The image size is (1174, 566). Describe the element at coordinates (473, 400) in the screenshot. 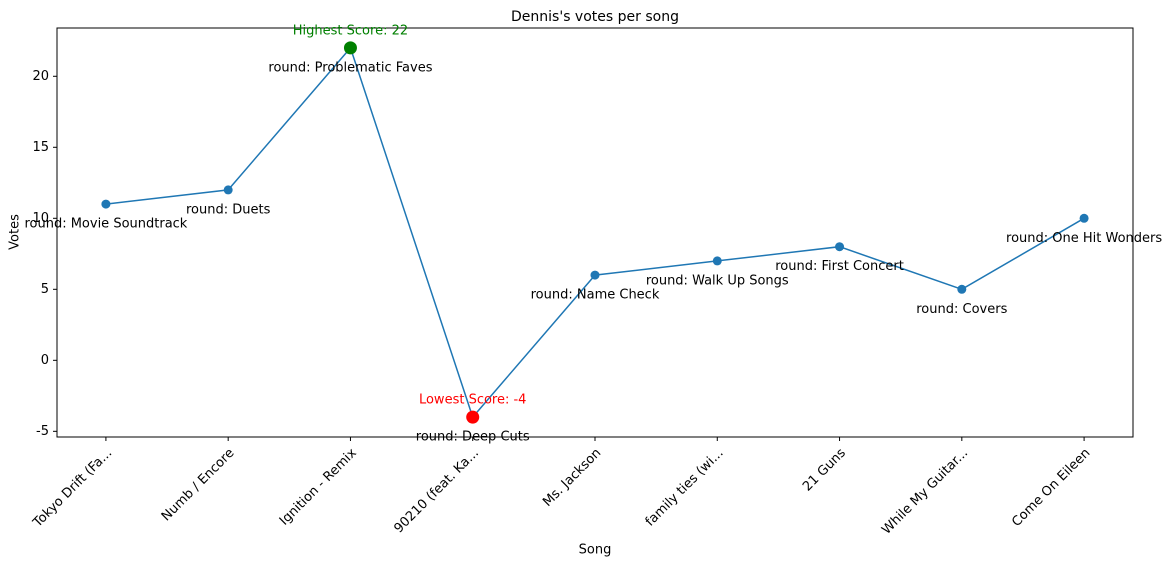

I see `annotation: Lowest Score: -4` at that location.